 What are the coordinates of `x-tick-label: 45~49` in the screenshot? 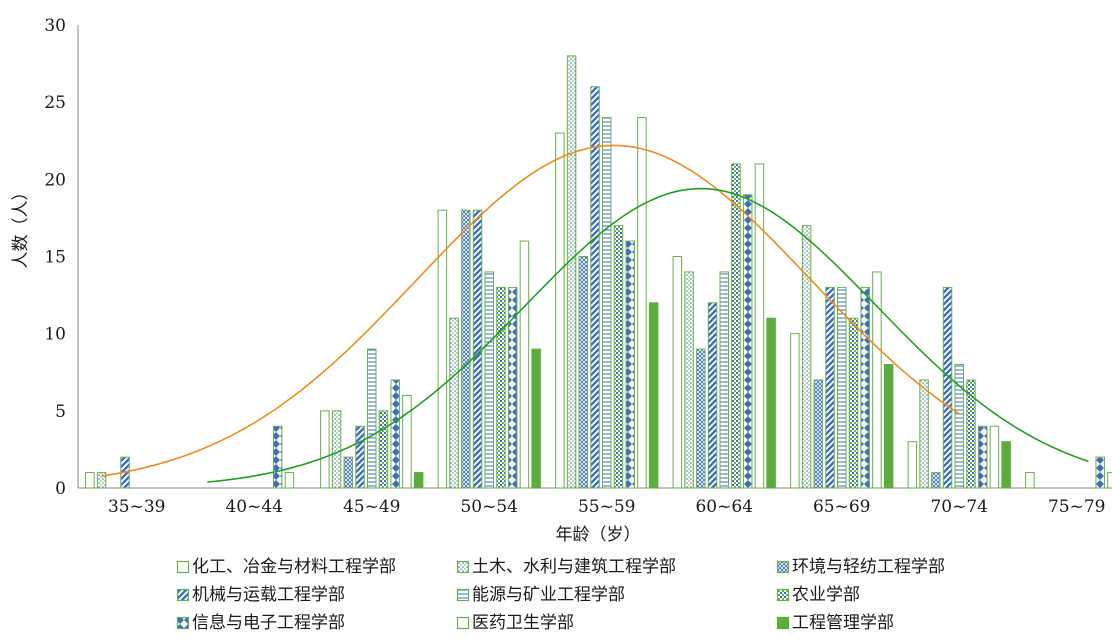 It's located at (372, 507).